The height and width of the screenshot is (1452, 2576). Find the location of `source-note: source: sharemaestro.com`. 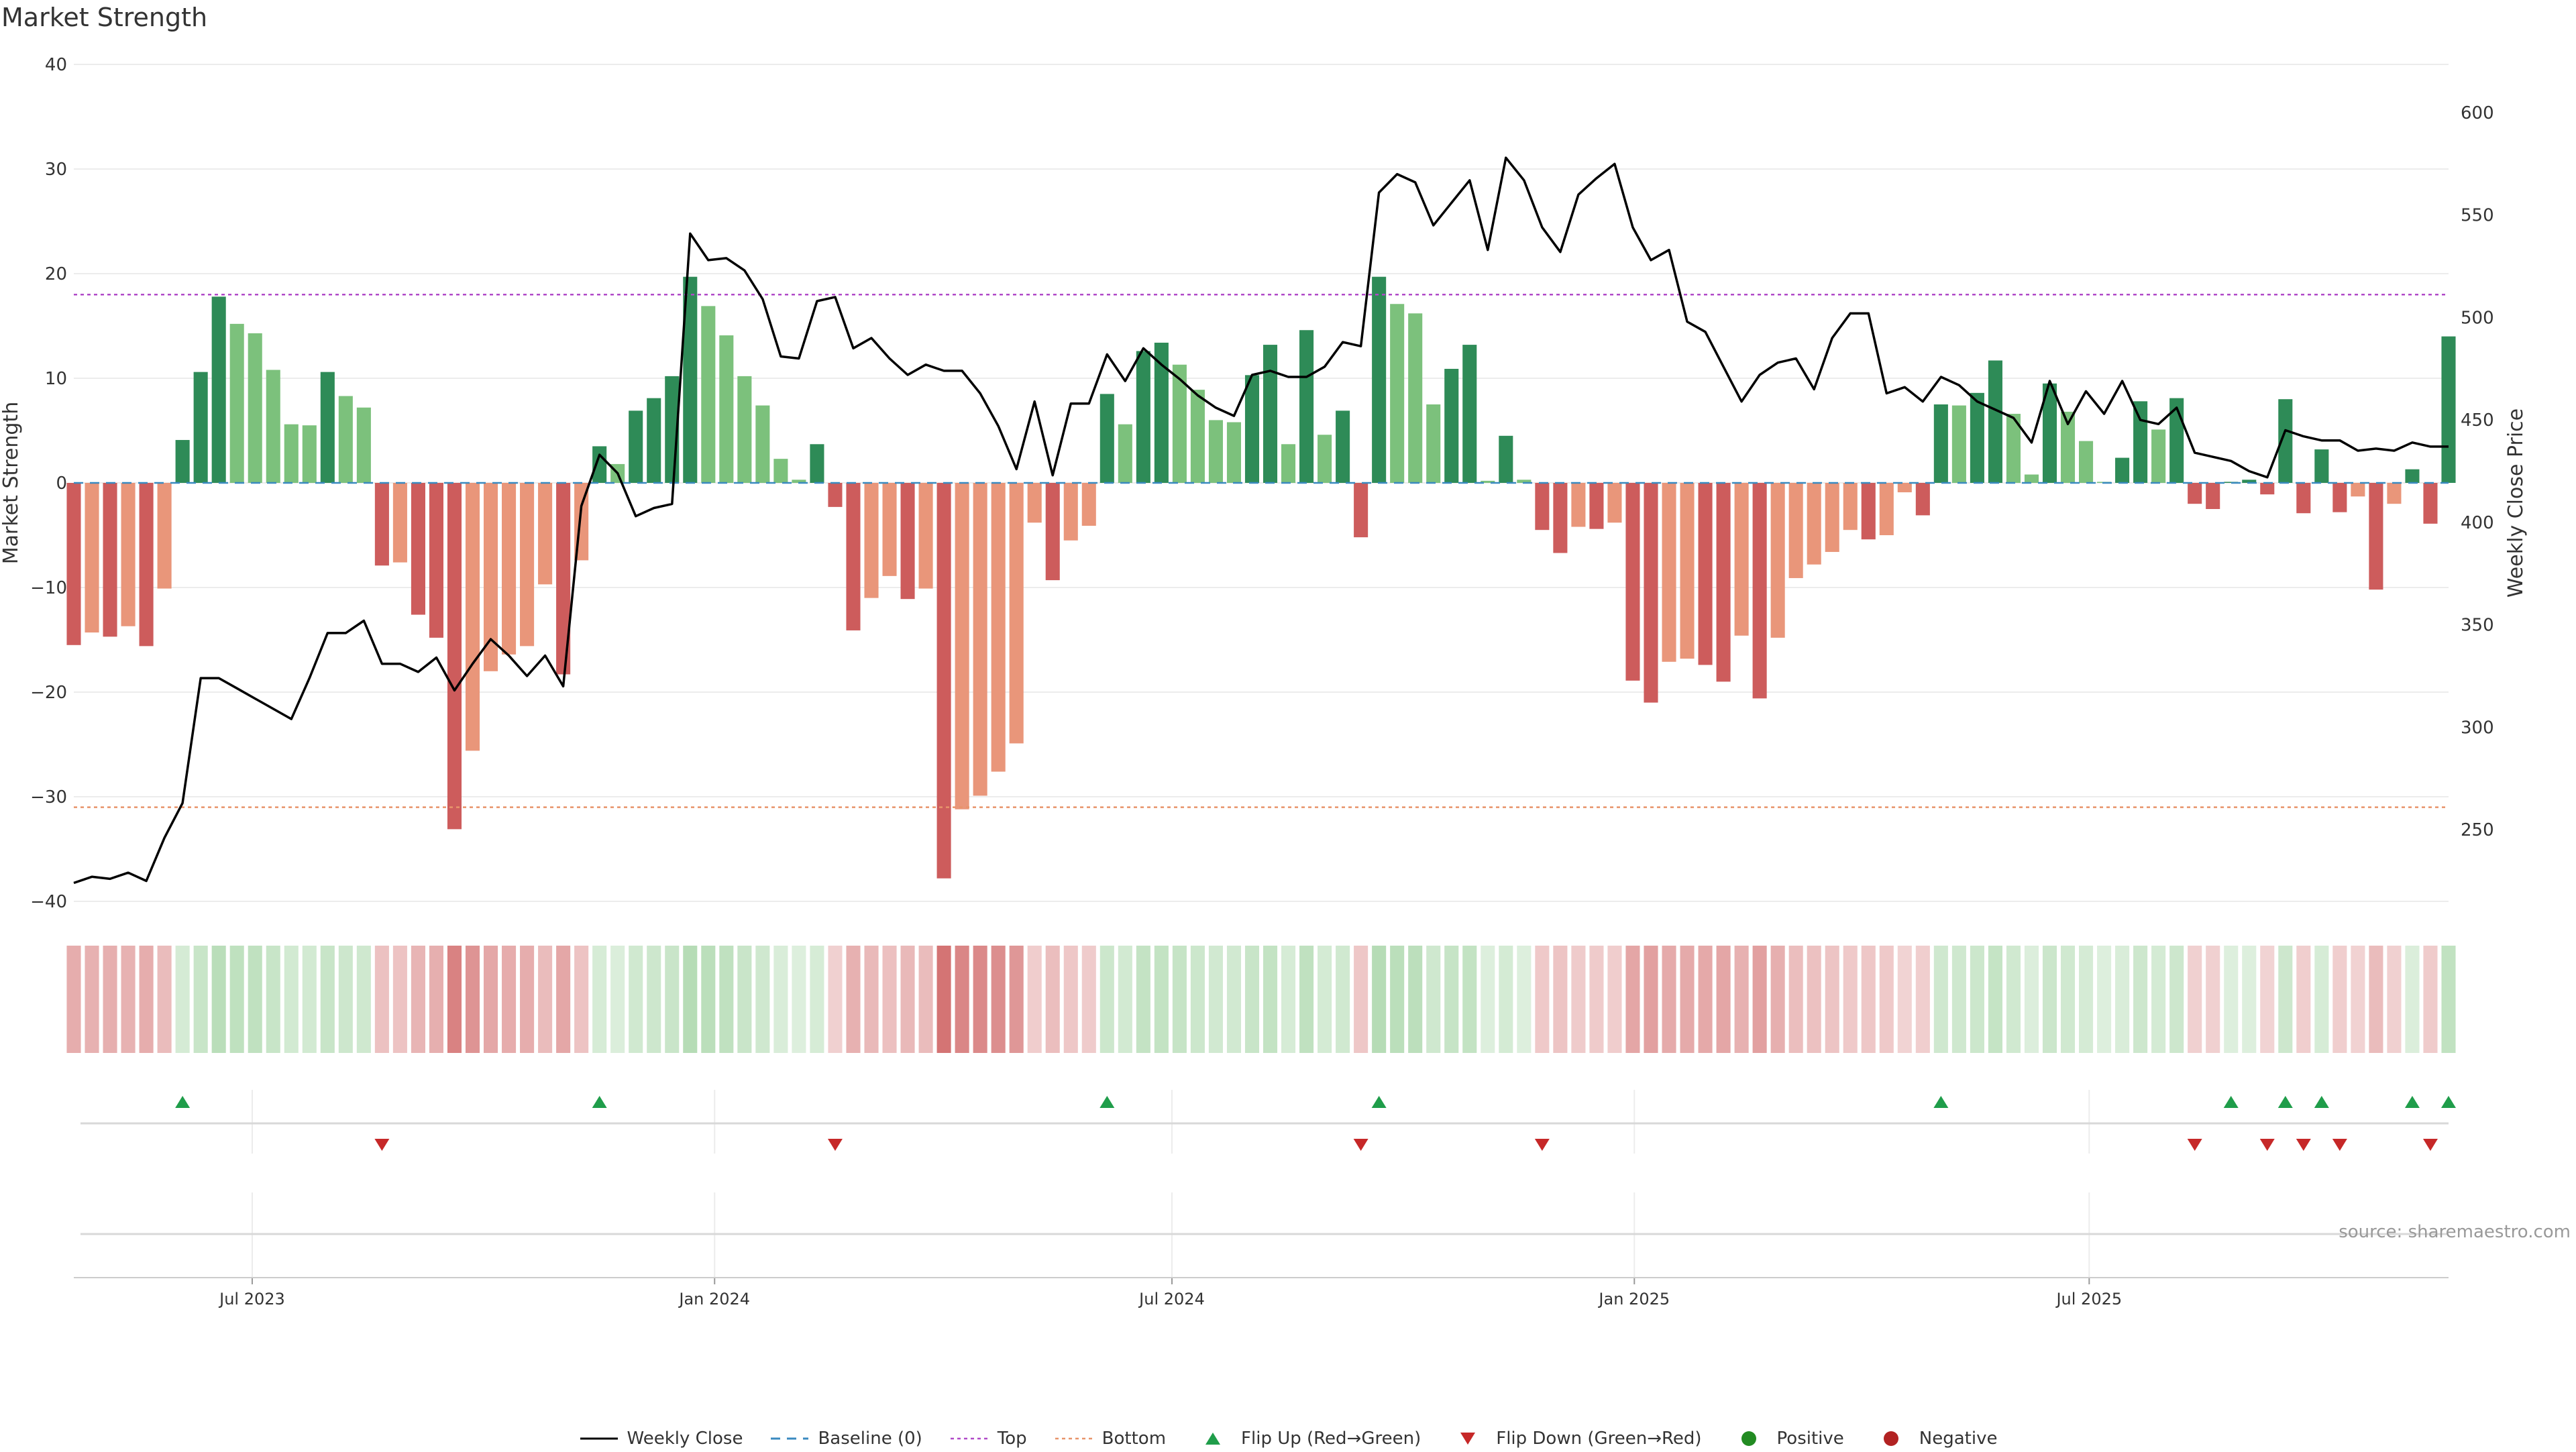

source-note: source: sharemaestro.com is located at coordinates (2455, 1232).